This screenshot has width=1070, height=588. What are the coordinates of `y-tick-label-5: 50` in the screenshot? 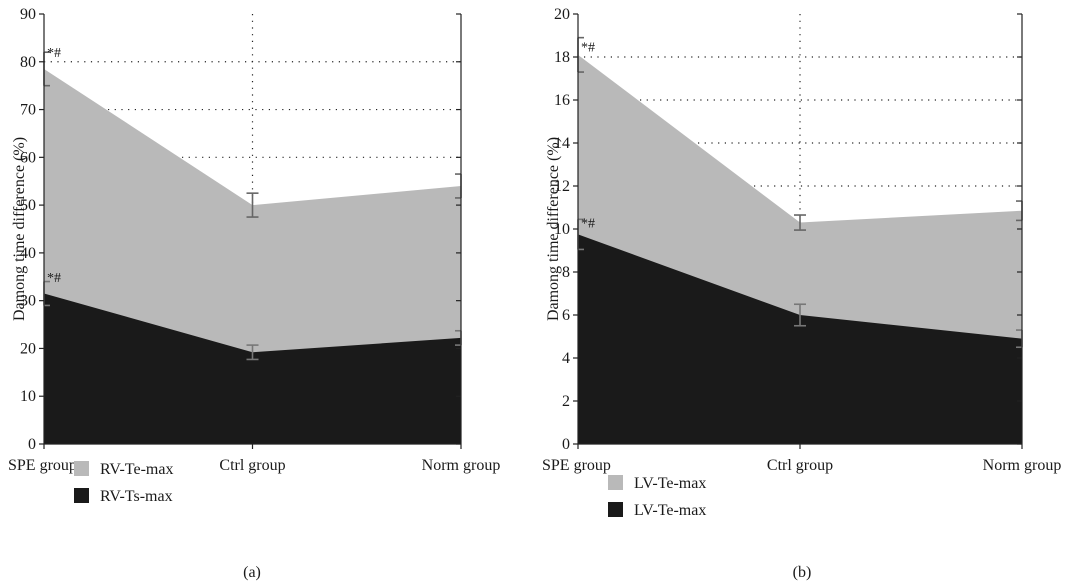 It's located at (28, 205).